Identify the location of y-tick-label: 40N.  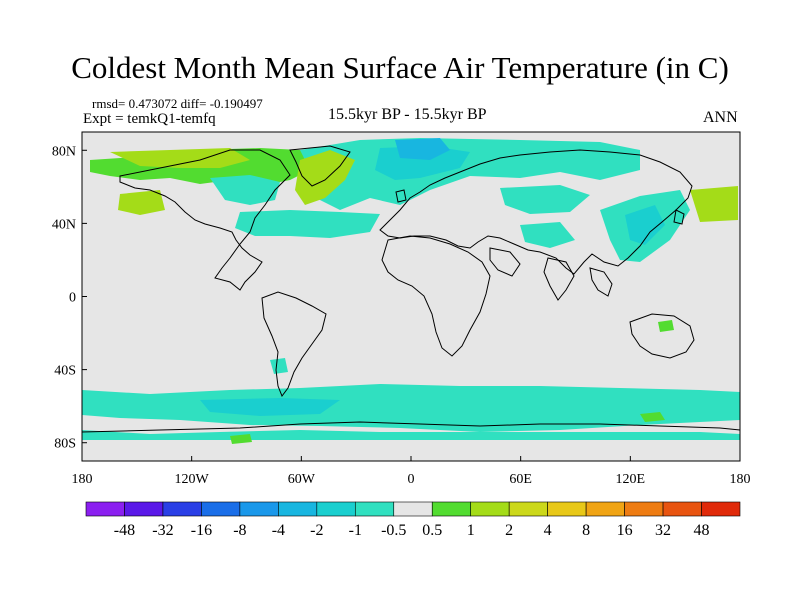
(64, 224).